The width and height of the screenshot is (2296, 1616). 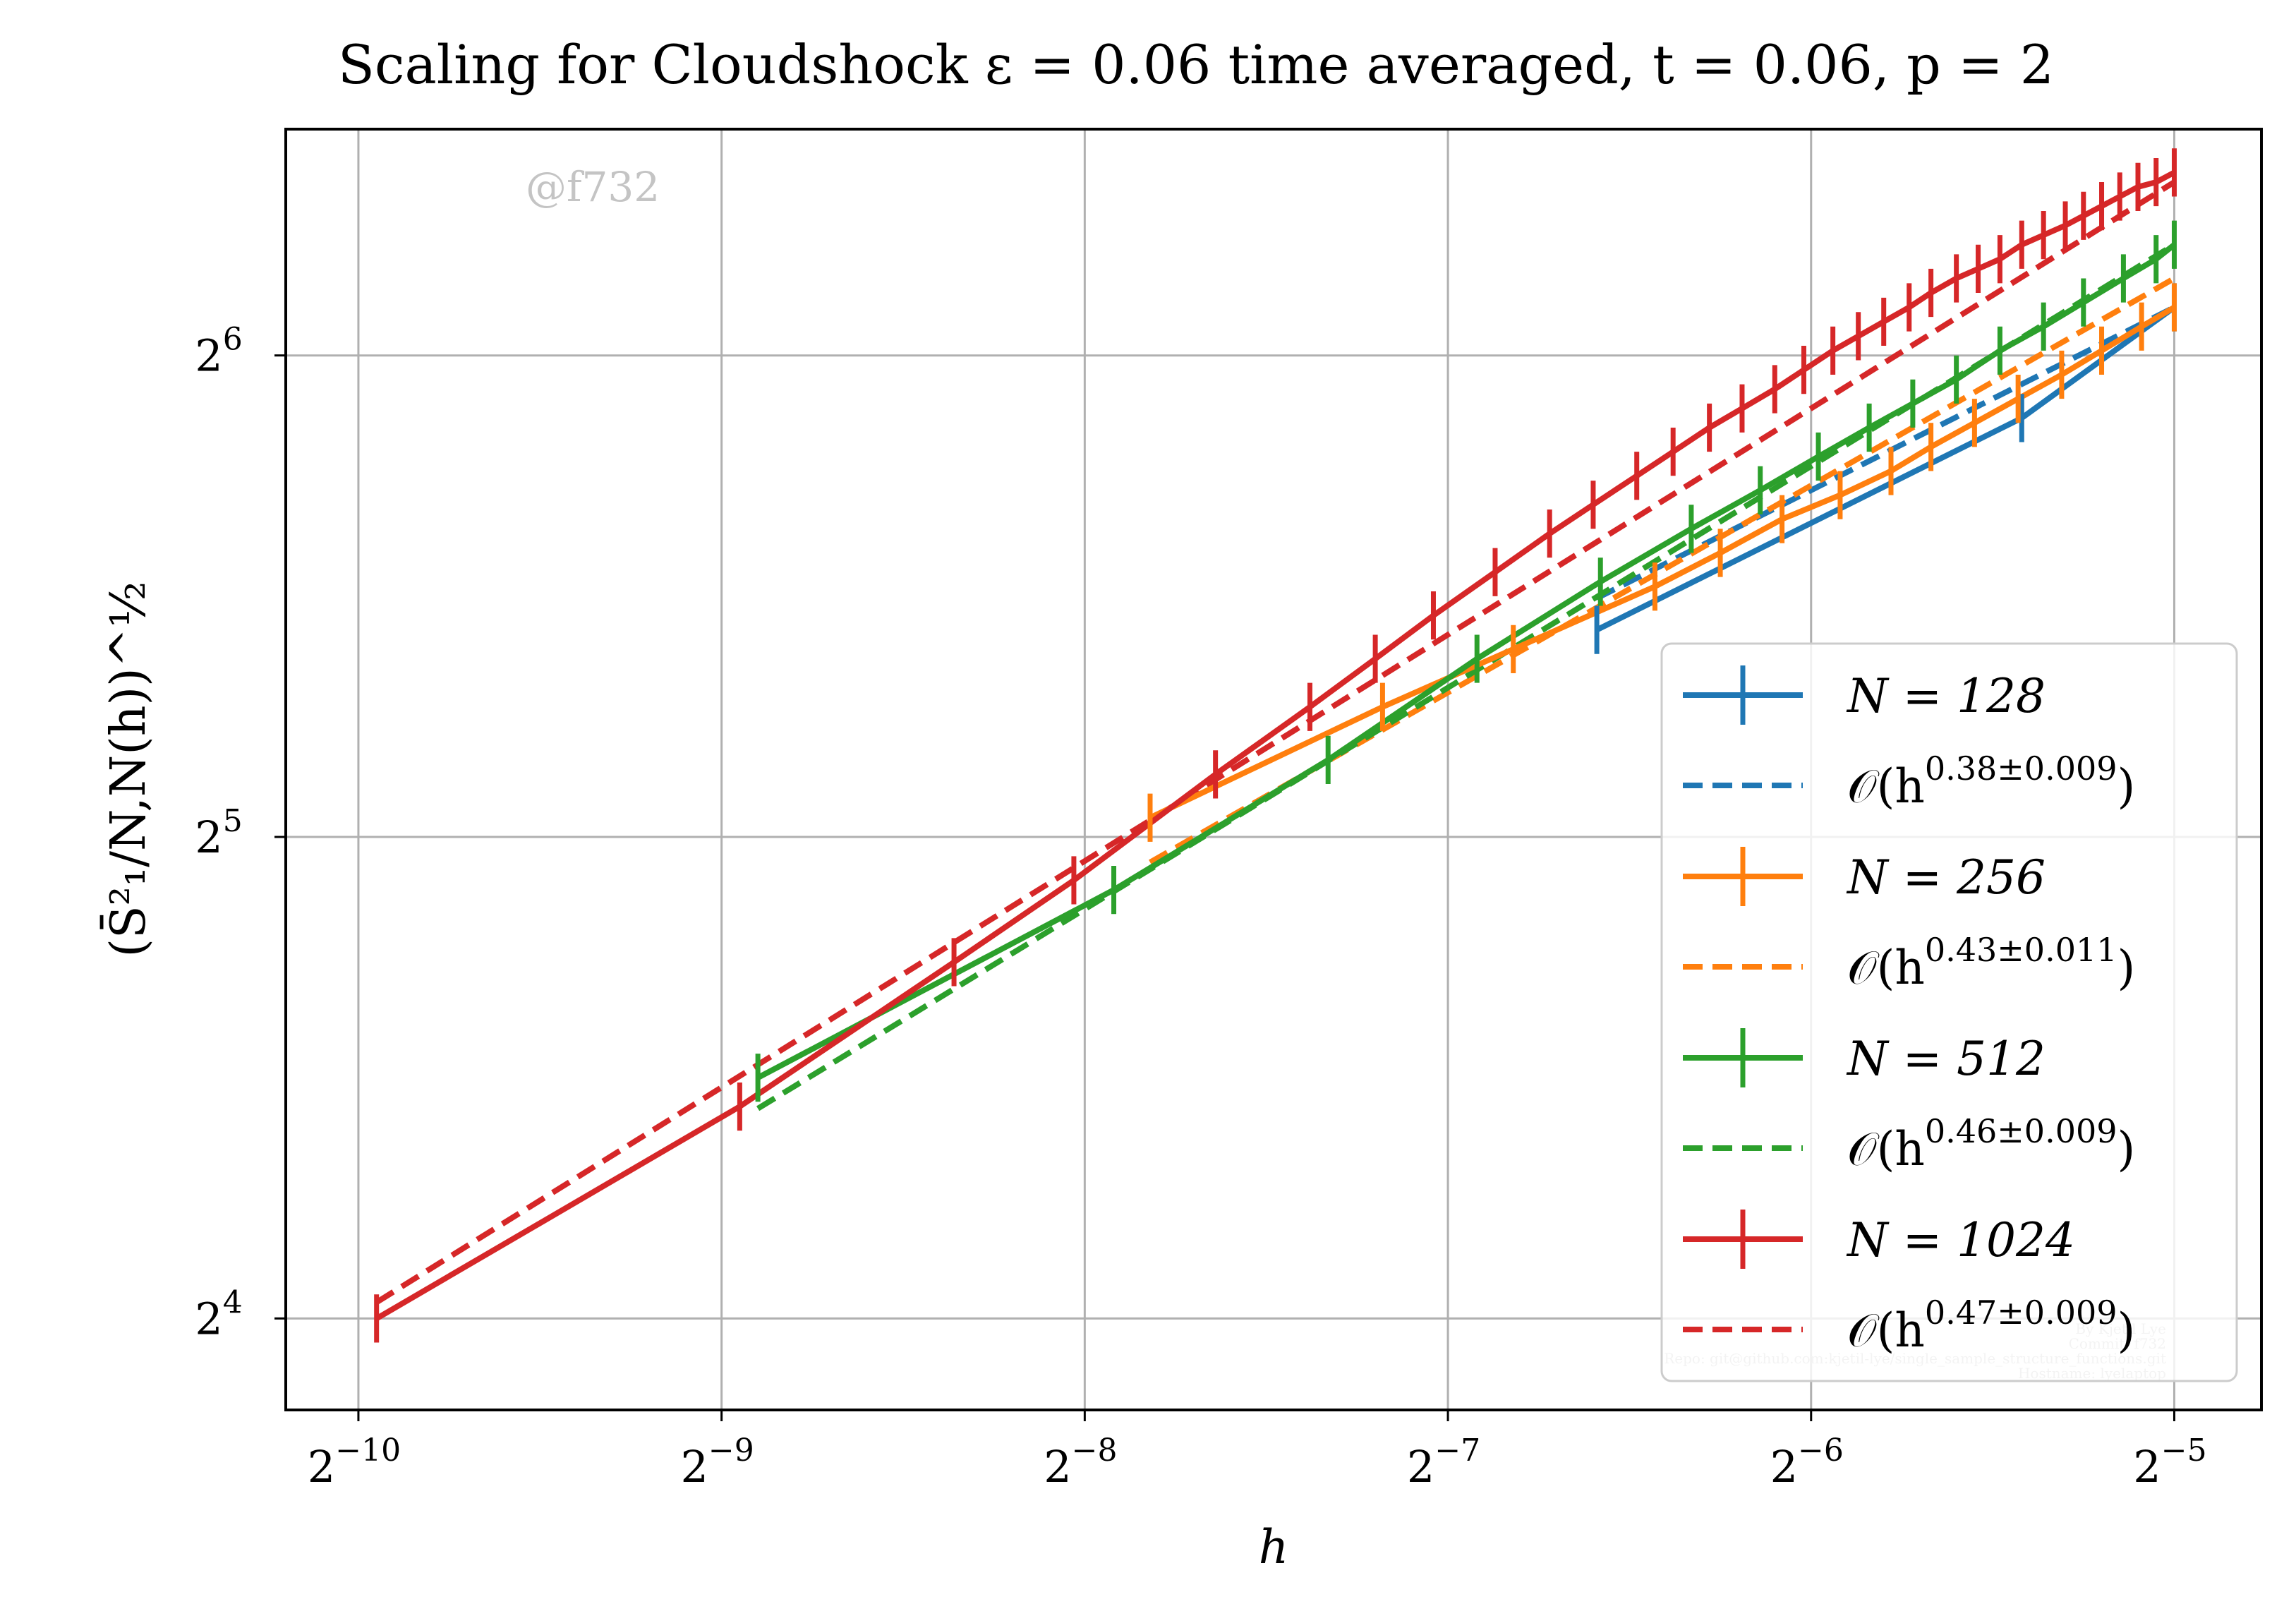 I want to click on legend-label: N = 256, so click(x=1946, y=877).